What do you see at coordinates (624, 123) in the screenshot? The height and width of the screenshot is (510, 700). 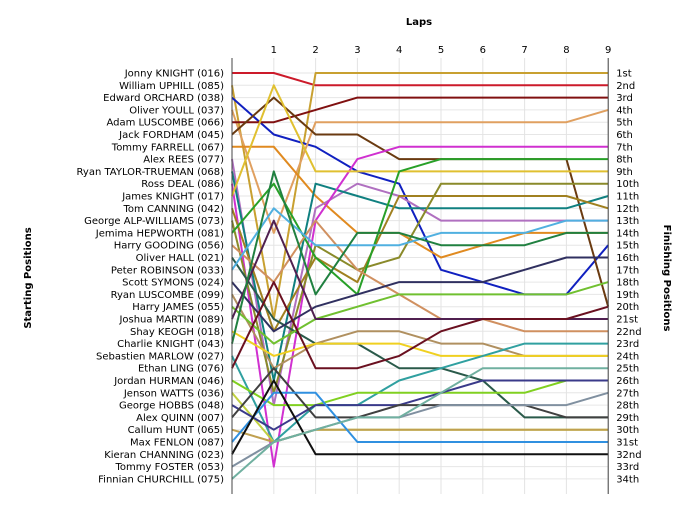 I see `finish-label: 5th` at bounding box center [624, 123].